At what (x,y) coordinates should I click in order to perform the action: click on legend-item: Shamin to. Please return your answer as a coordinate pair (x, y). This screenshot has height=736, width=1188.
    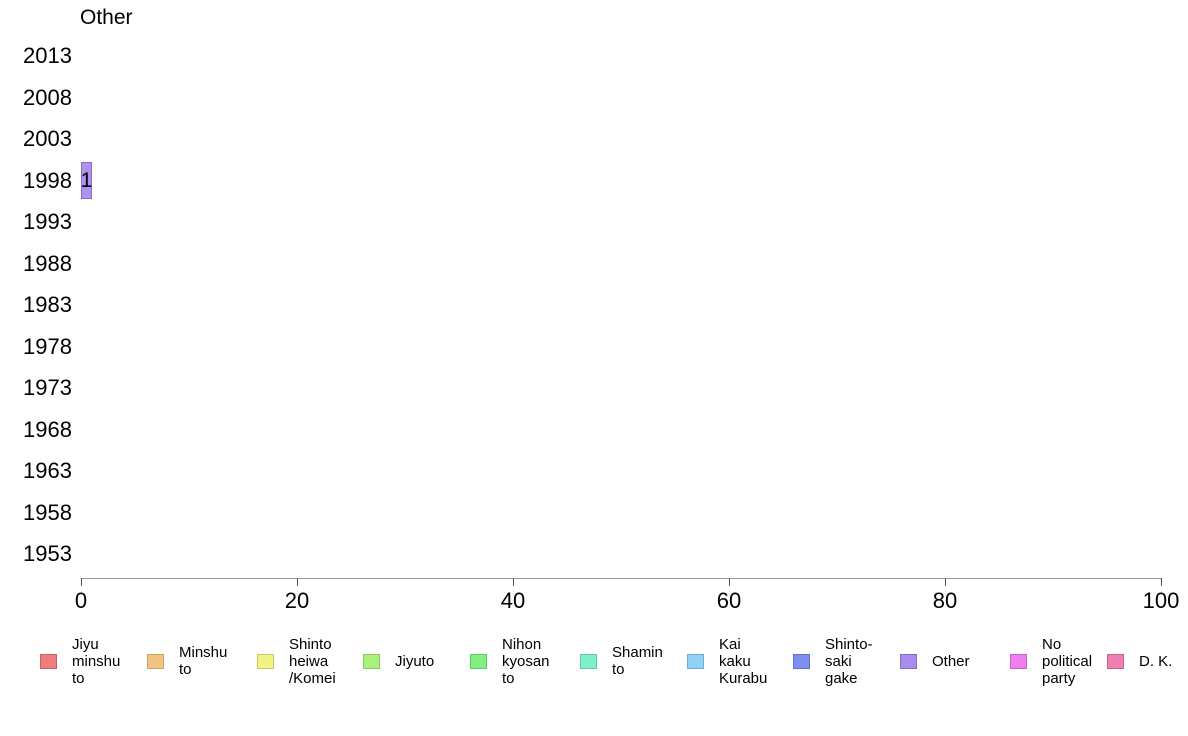
    Looking at the image, I should click on (621, 661).